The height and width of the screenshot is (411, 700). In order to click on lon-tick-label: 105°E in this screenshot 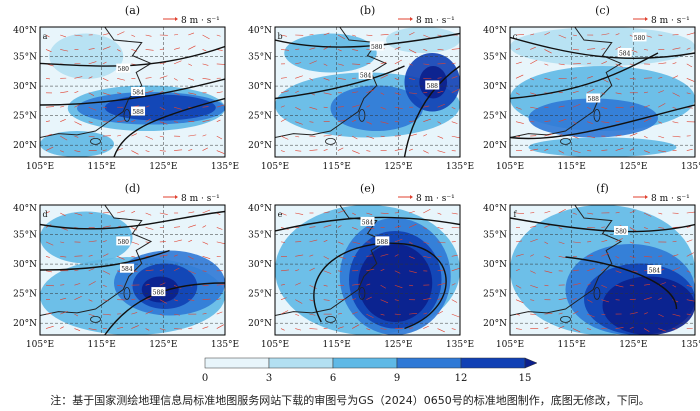, I will do `click(275, 345)`.